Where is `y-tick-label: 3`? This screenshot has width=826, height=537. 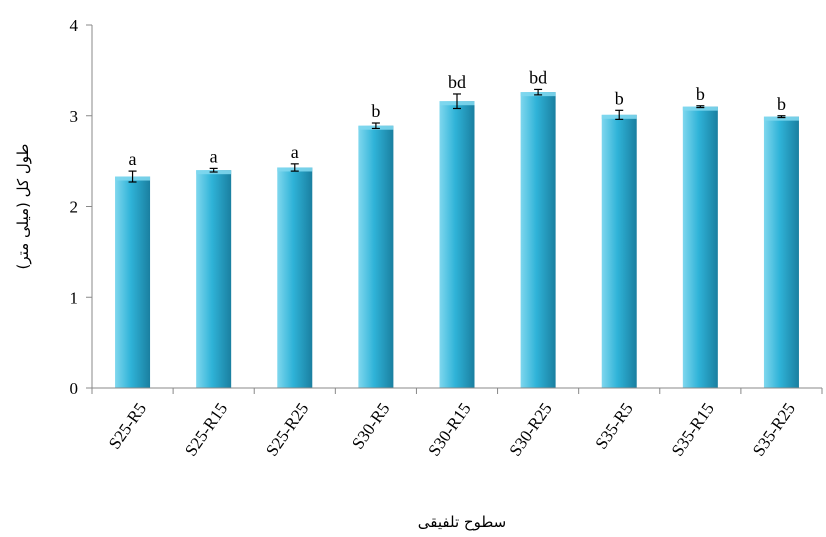 y-tick-label: 3 is located at coordinates (74, 116).